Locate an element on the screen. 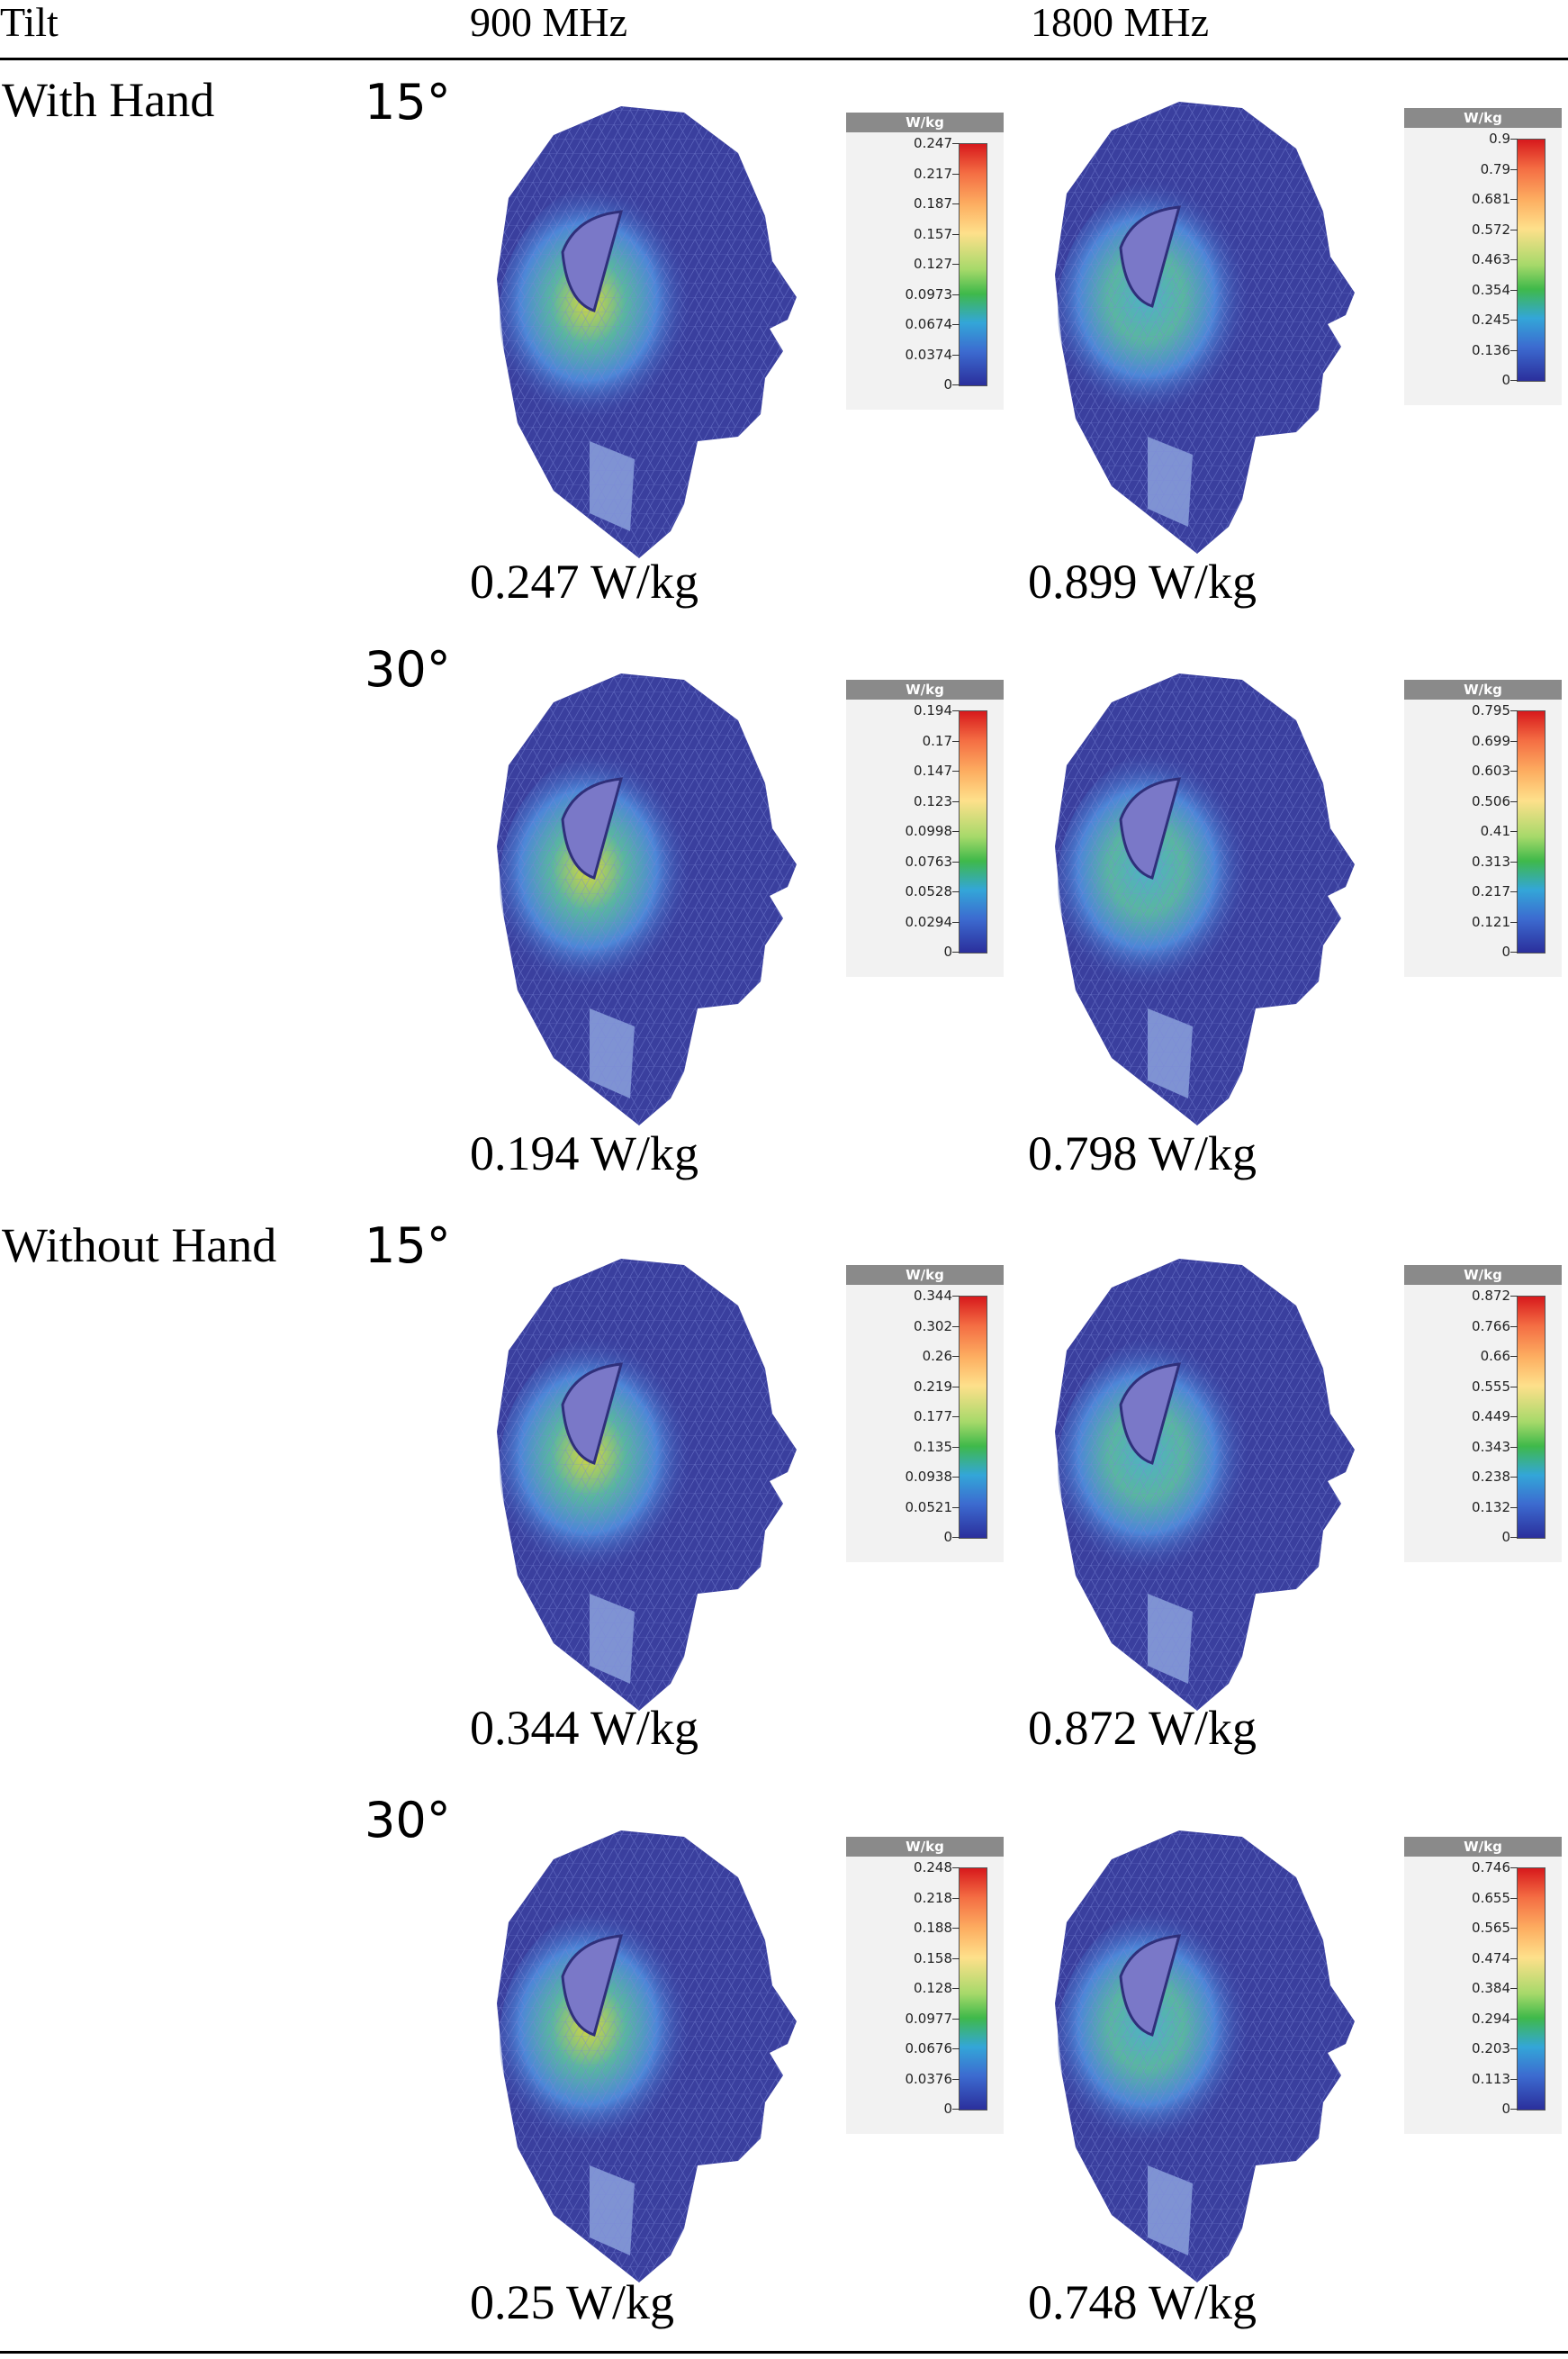  colorbar-tick-label: 0.218 is located at coordinates (903, 1898).